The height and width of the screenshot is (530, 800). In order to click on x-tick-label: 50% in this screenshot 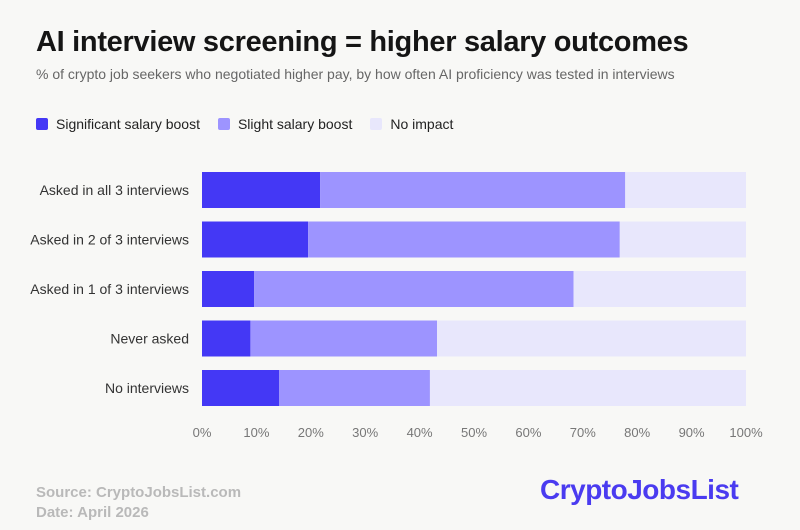, I will do `click(474, 432)`.